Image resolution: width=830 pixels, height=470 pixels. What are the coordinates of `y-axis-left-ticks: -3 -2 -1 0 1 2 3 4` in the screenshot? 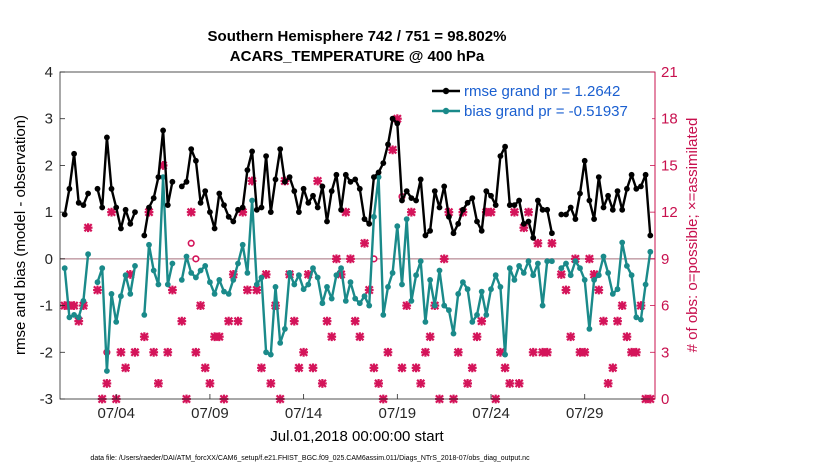 It's located at (52, 236).